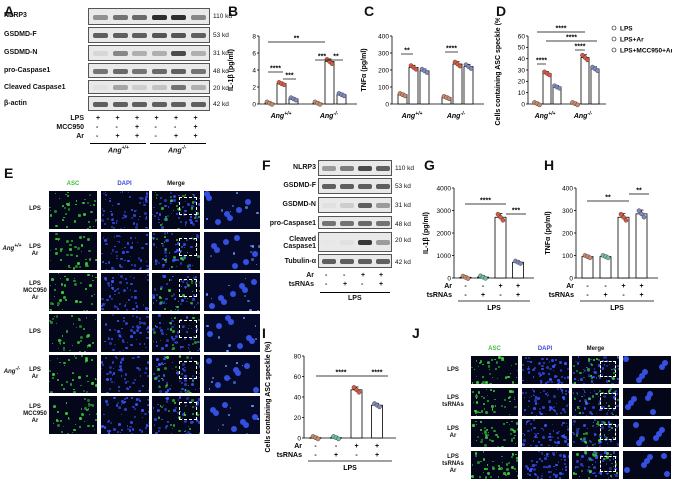 This screenshot has height=484, width=675. Describe the element at coordinates (264, 333) in the screenshot. I see `panel-letter-i: I` at that location.